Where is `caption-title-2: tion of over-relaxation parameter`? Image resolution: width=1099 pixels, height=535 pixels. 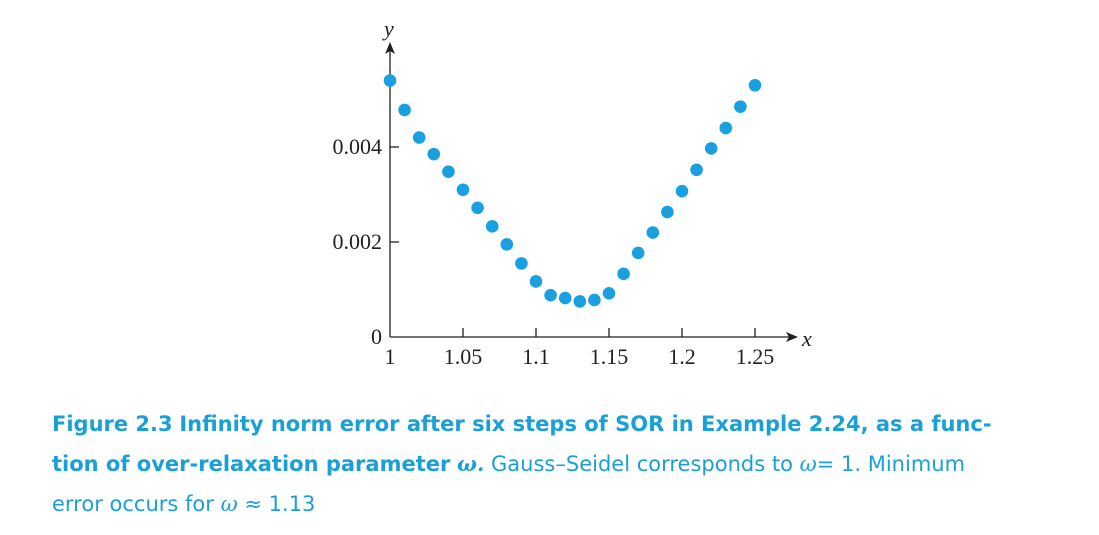 caption-title-2: tion of over-relaxation parameter is located at coordinates (251, 464).